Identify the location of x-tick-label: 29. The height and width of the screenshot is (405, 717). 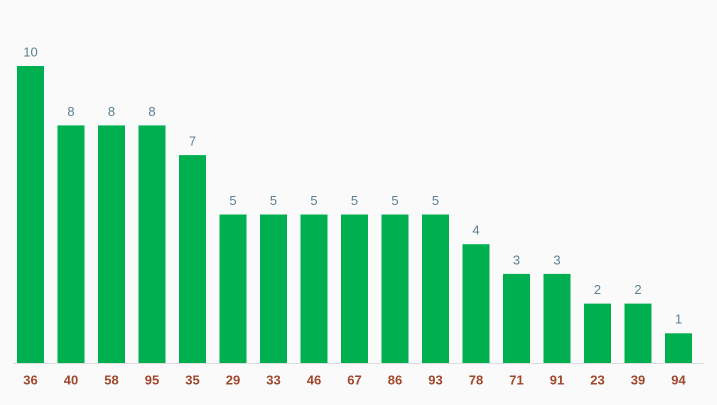
(233, 379).